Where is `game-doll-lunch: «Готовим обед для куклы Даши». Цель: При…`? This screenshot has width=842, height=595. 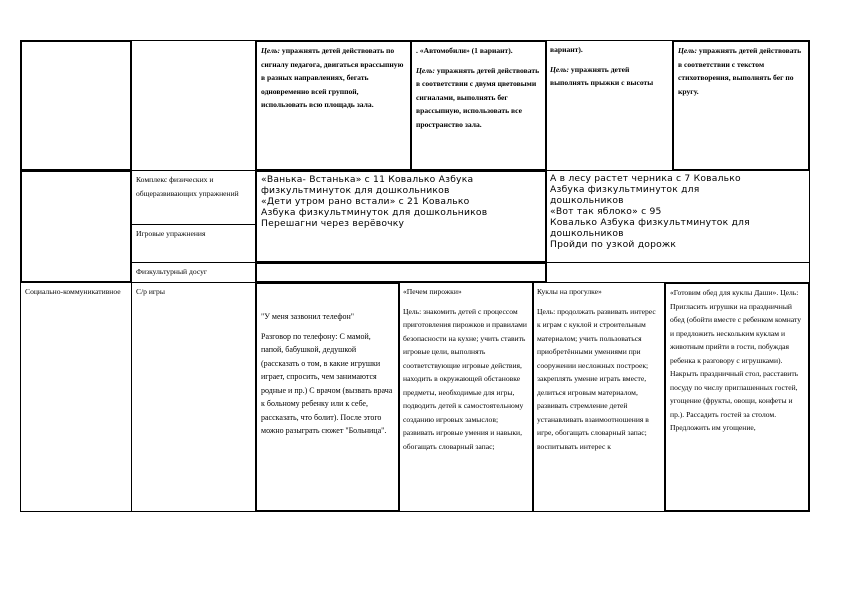
game-doll-lunch: «Готовим обед для куклы Даши». Цель: При… is located at coordinates (737, 397).